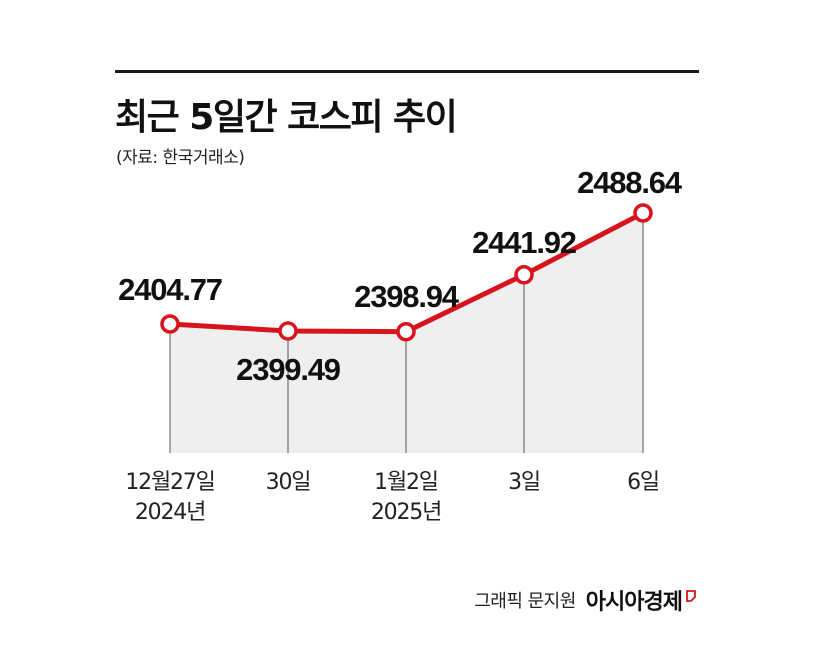 This screenshot has width=813, height=651. I want to click on x-tick-label-3-1: 1월2일, so click(406, 482).